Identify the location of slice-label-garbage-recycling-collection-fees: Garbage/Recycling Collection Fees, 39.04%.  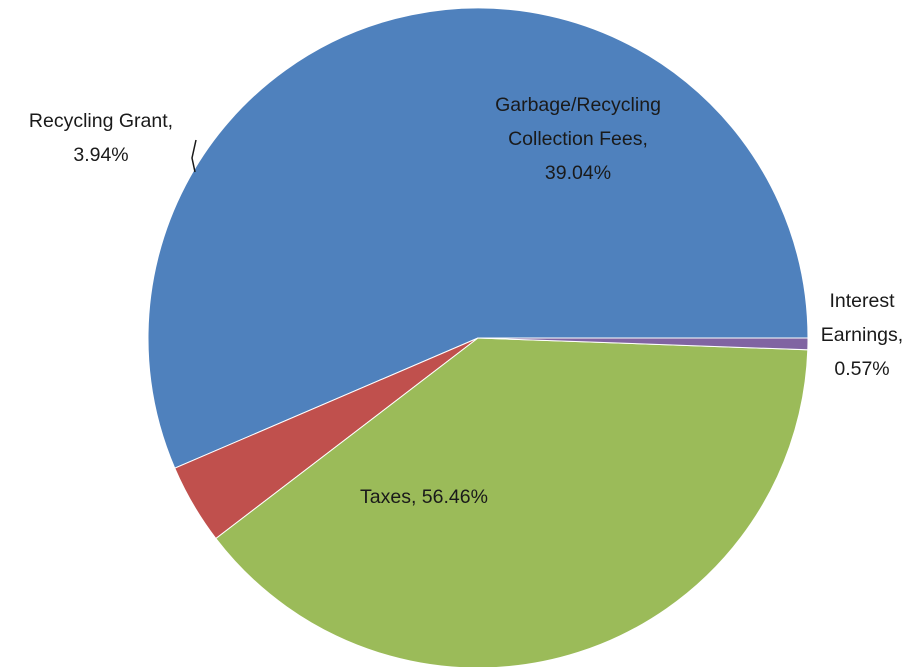
(578, 139).